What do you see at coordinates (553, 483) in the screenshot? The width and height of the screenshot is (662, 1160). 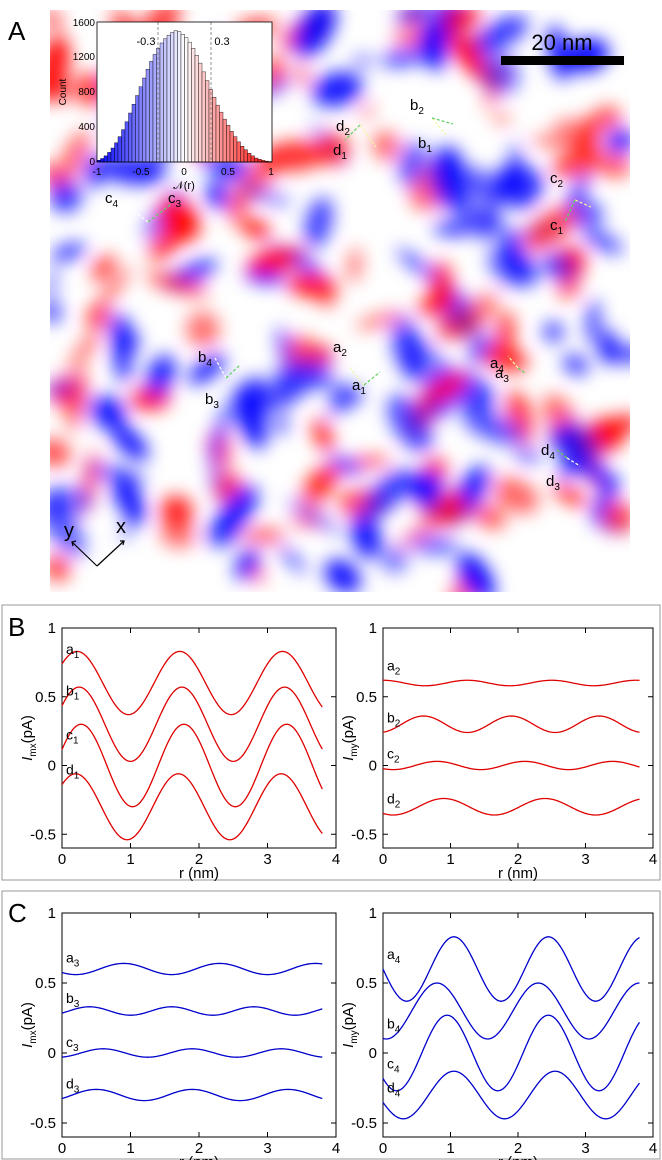 I see `site-label-d3: d3` at bounding box center [553, 483].